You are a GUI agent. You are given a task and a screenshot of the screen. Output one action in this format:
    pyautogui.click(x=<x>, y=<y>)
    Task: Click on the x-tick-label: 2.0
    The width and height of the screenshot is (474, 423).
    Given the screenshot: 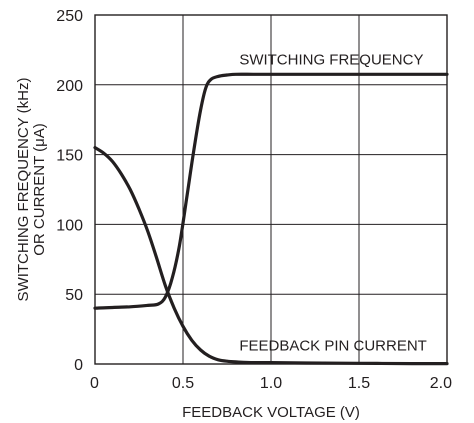 What is the action you would take?
    pyautogui.click(x=441, y=383)
    